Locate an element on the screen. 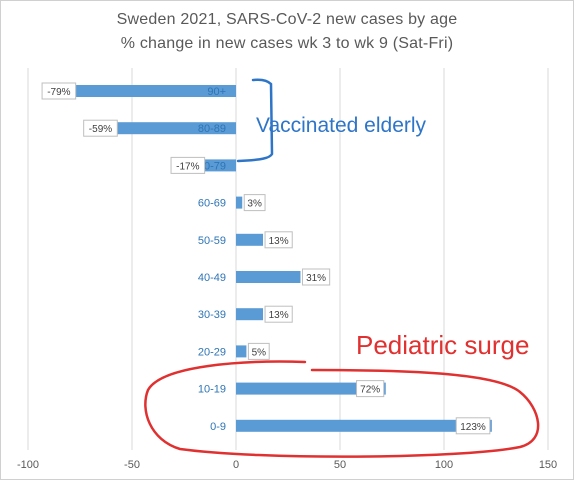  category-label: 60-69 is located at coordinates (212, 204).